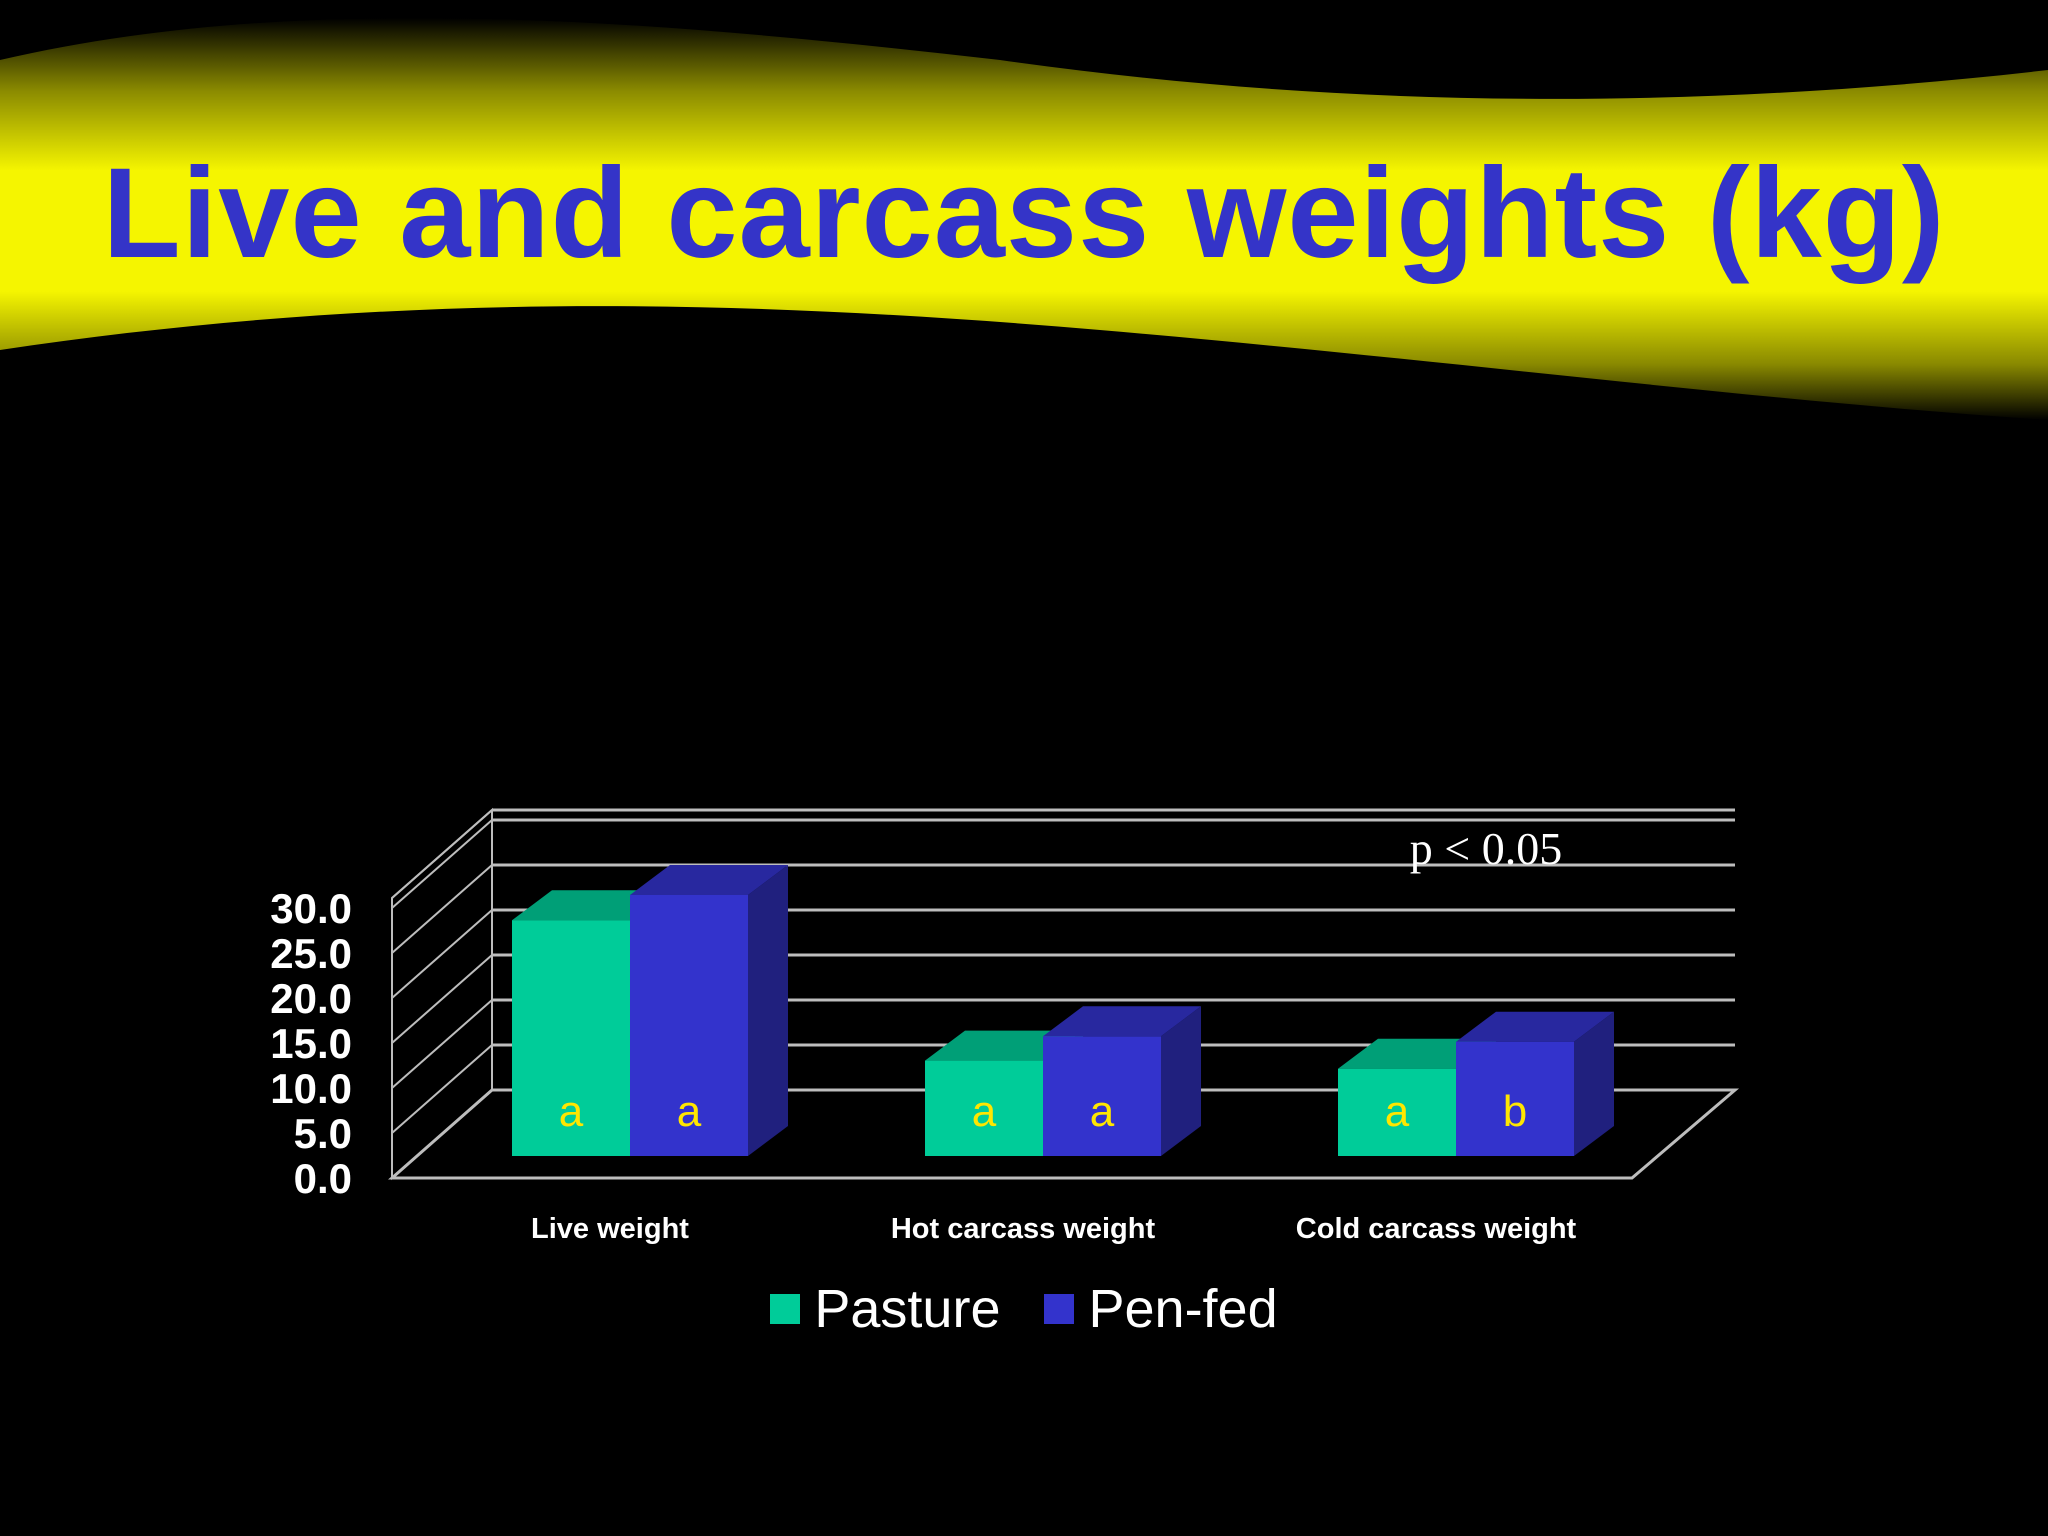 The width and height of the screenshot is (2048, 1536). I want to click on significance-label: b, so click(1515, 1111).